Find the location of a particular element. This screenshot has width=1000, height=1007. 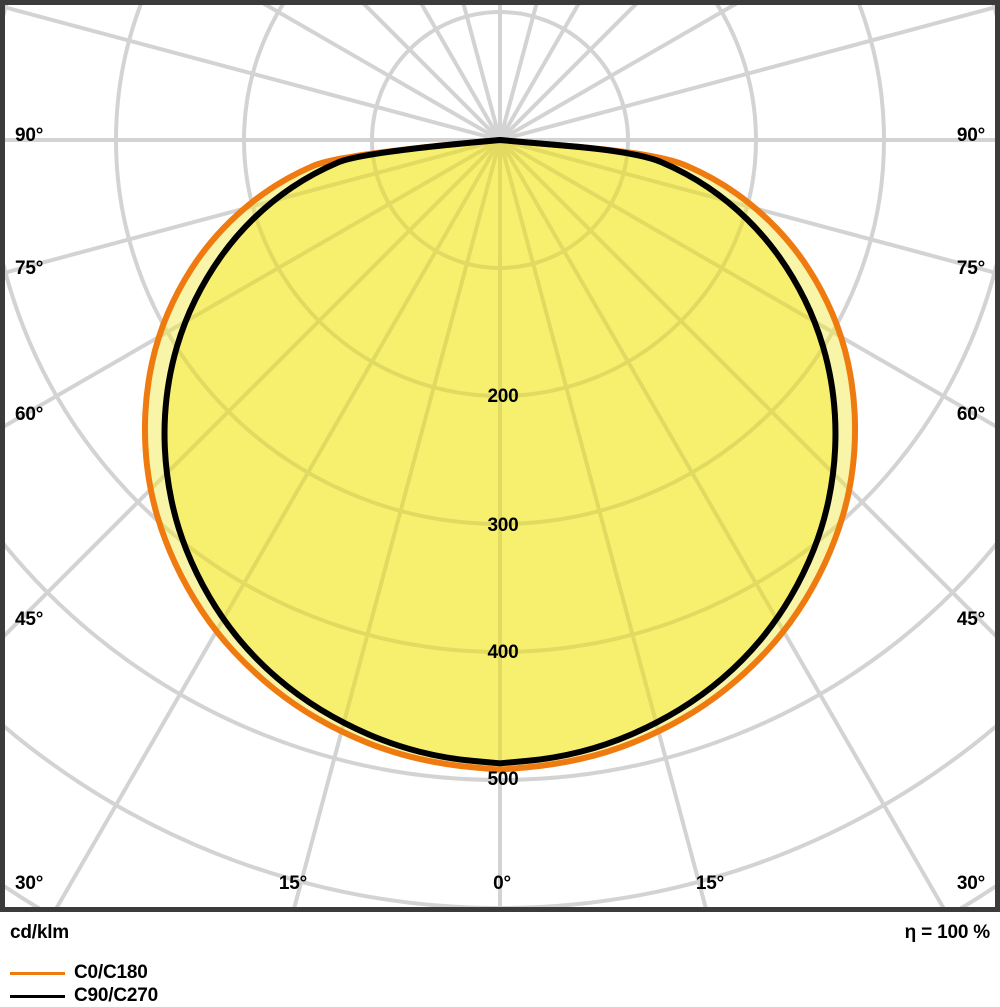

legend-line-swatch-c0-c180 is located at coordinates (37, 973).